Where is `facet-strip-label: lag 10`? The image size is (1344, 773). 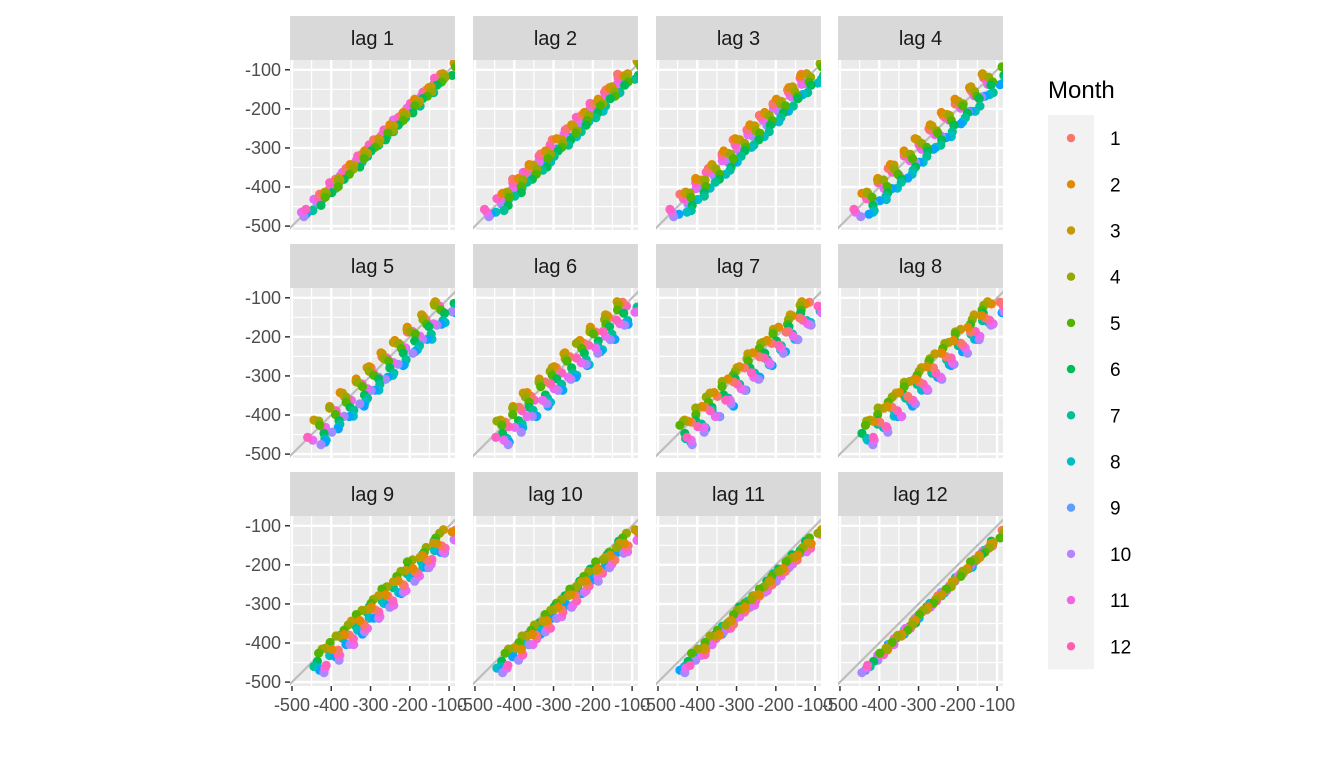 facet-strip-label: lag 10 is located at coordinates (555, 495).